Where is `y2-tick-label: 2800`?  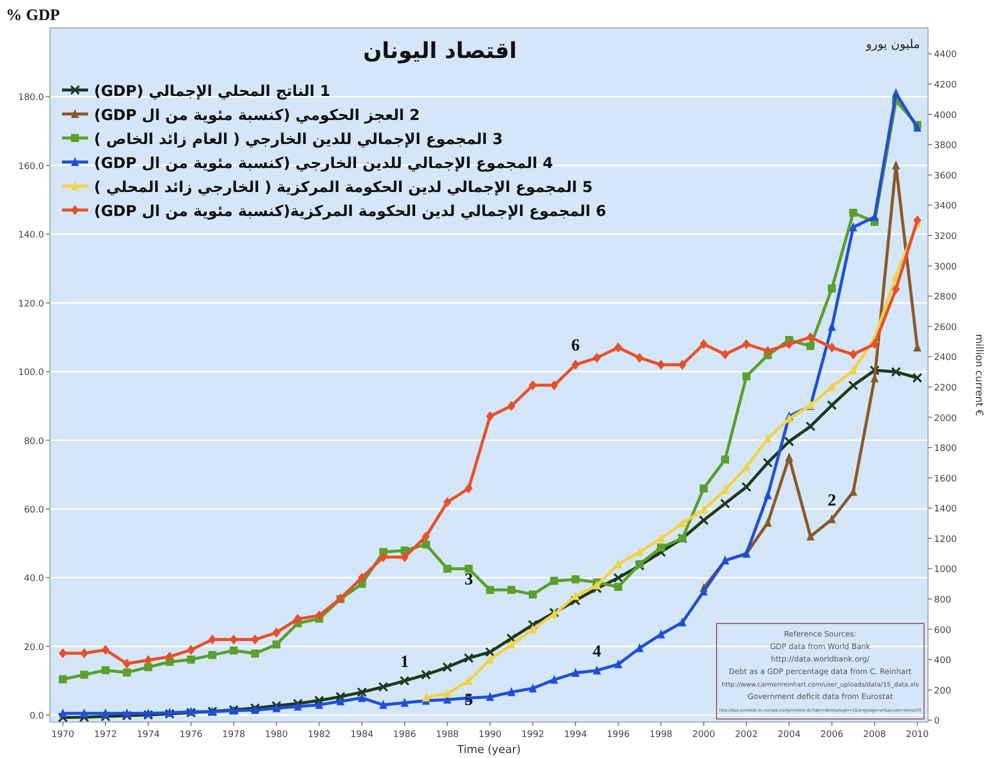
y2-tick-label: 2800 is located at coordinates (946, 297).